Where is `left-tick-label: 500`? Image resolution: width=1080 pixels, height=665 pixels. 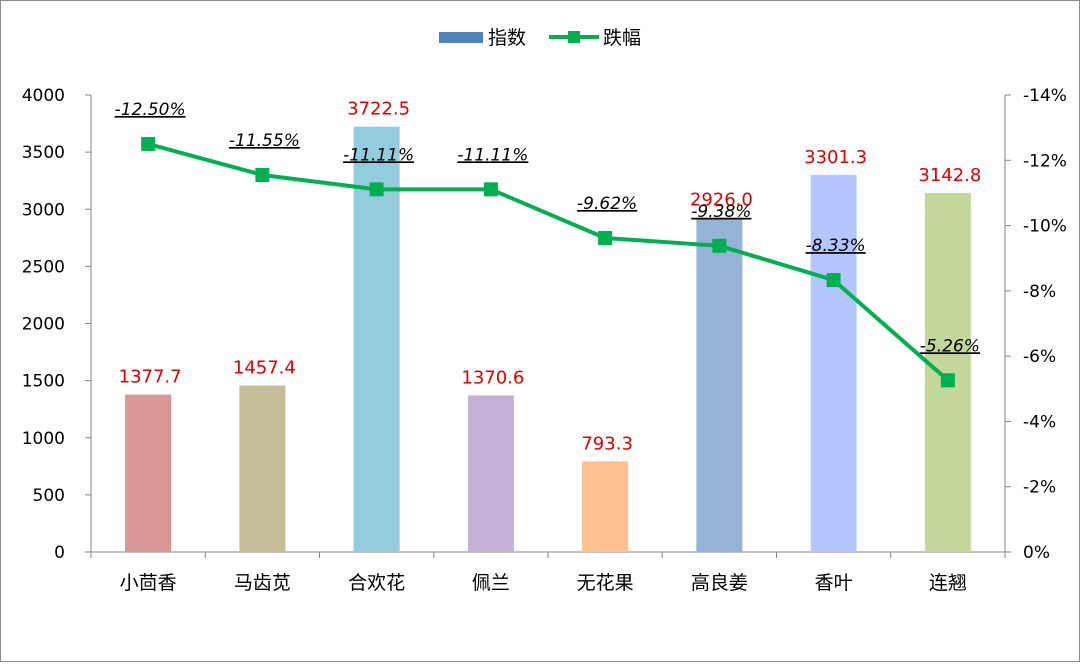 left-tick-label: 500 is located at coordinates (49, 496).